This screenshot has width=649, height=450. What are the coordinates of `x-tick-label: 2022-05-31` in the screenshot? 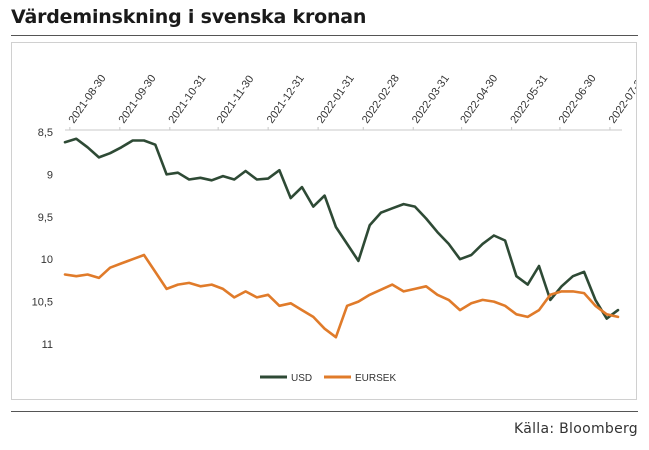 It's located at (529, 99).